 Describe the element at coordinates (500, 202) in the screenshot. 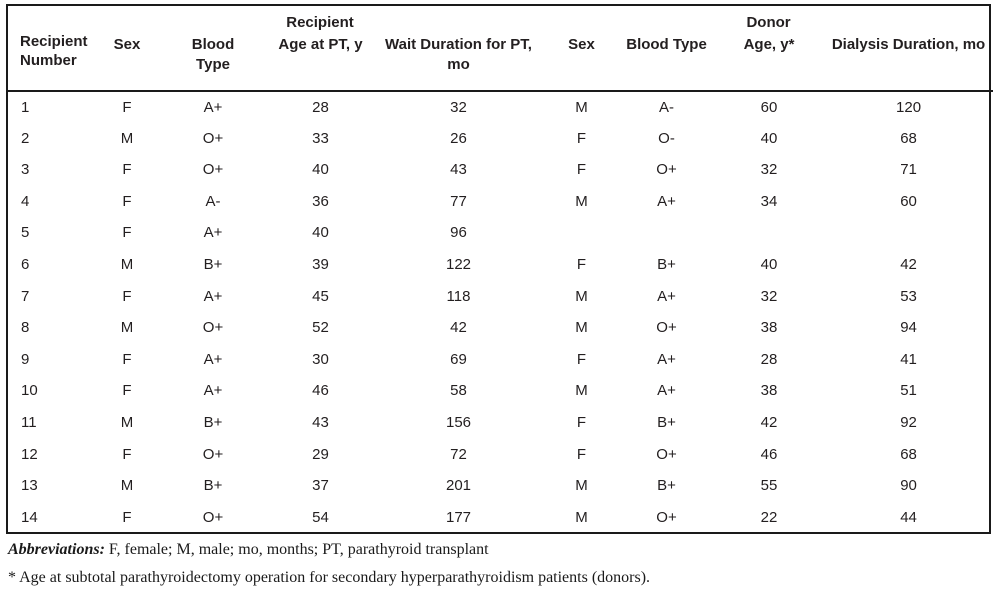

I see `table-row: 4 F A- 36 77 M A+ 34 60` at that location.